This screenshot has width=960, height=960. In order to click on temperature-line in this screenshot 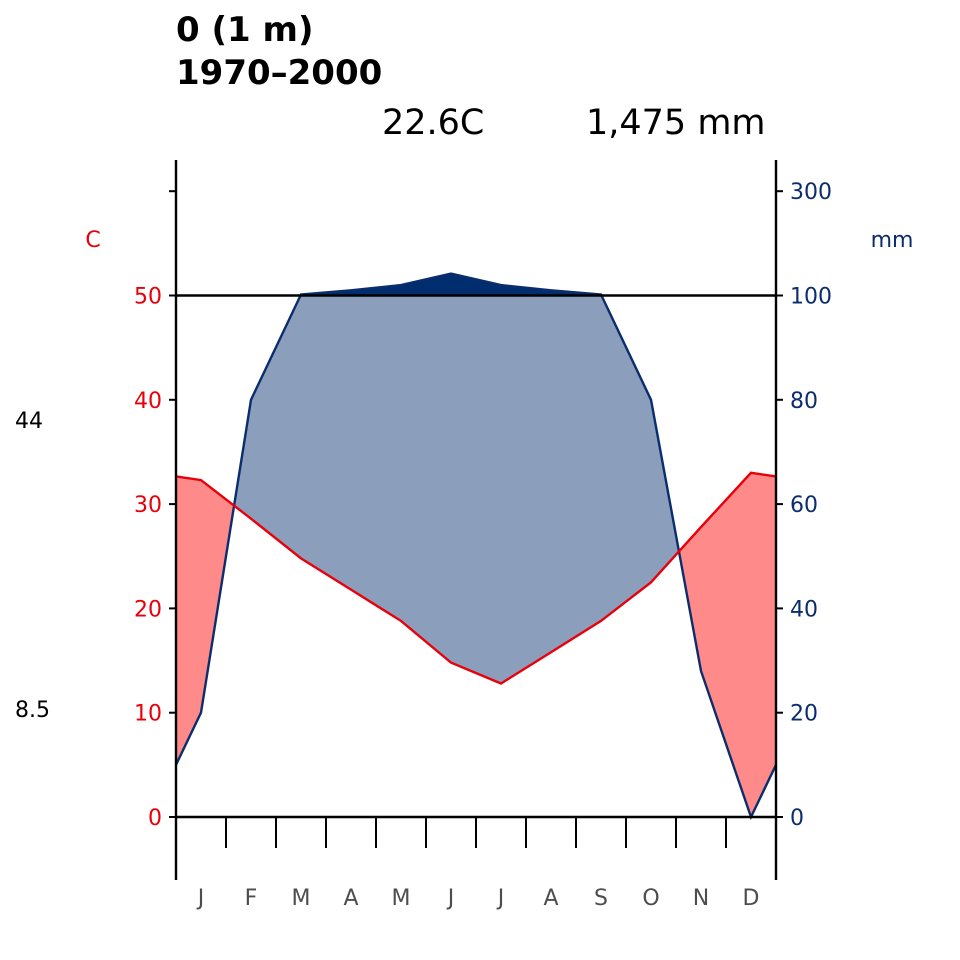, I will do `click(476, 578)`.